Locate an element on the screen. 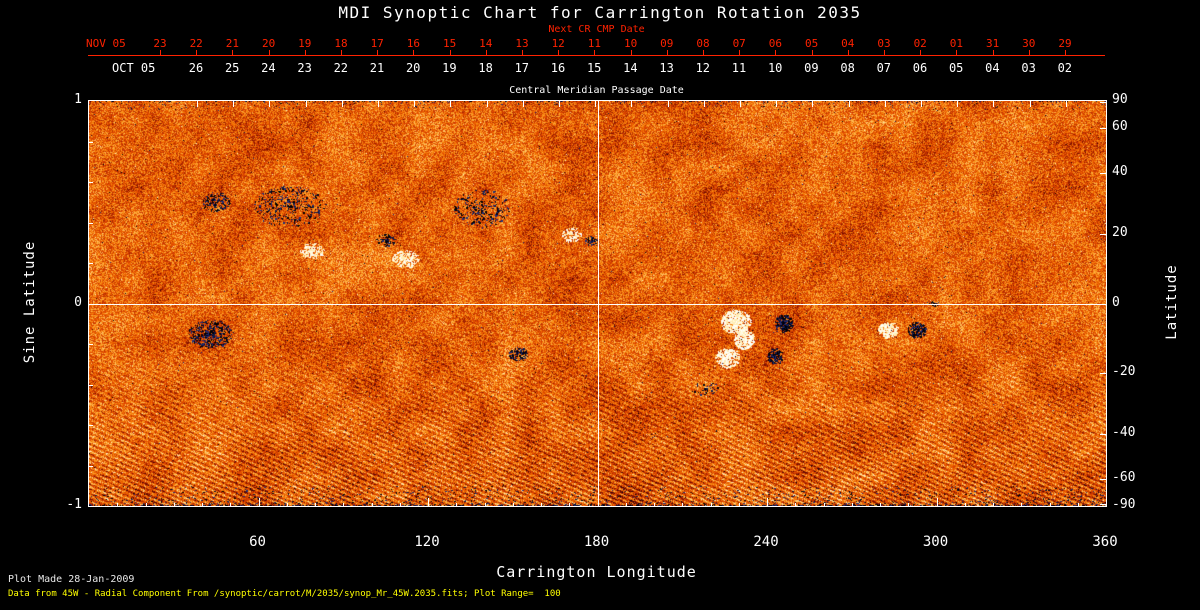  bottom-tick-label: 60 is located at coordinates (257, 542).